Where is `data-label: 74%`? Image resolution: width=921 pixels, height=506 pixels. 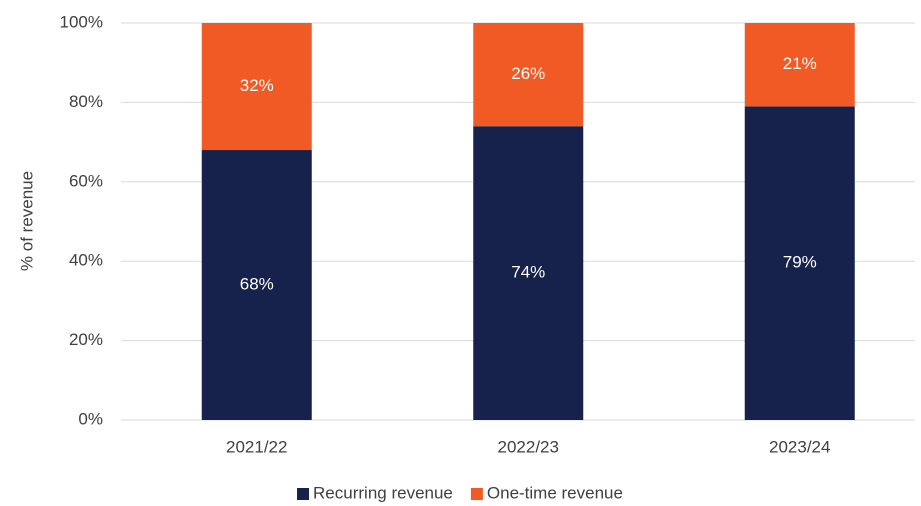 data-label: 74% is located at coordinates (528, 272).